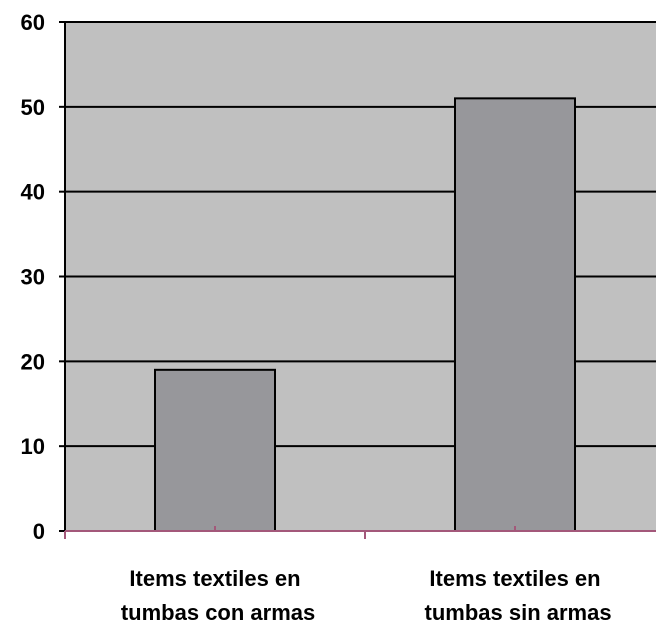 The height and width of the screenshot is (623, 656). Describe the element at coordinates (33, 361) in the screenshot. I see `y-tick-label: 20` at that location.